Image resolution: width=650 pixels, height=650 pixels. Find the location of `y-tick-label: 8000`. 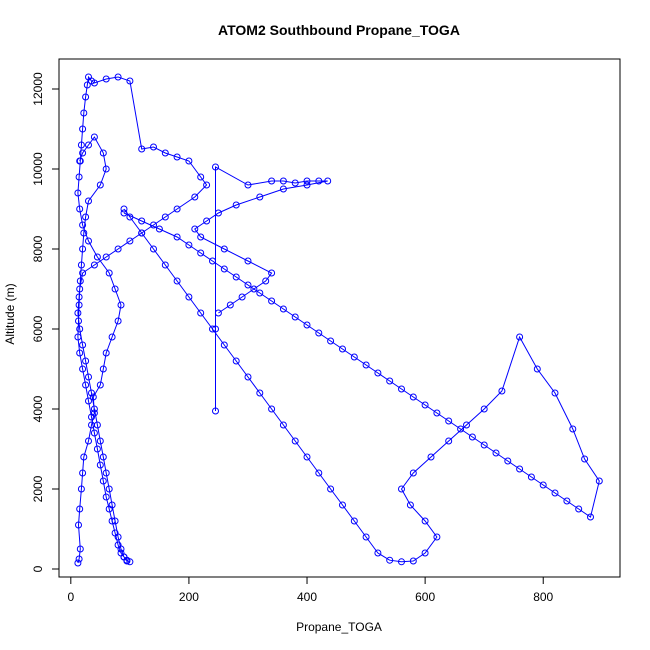

y-tick-label: 8000 is located at coordinates (38, 248).